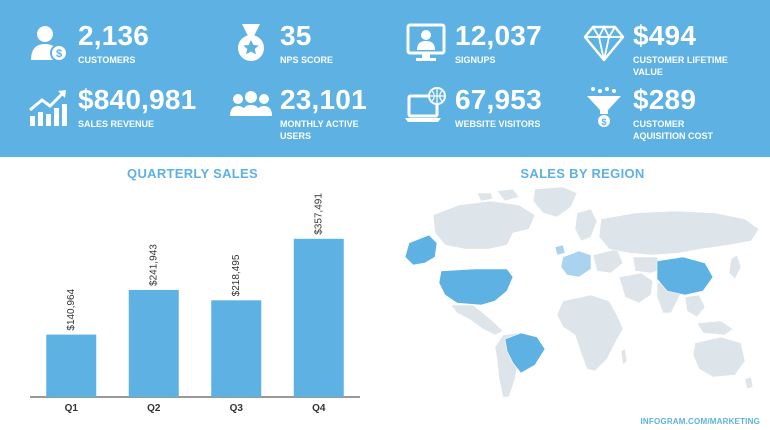  What do you see at coordinates (137, 99) in the screenshot?
I see `kpi-value: $840,981` at bounding box center [137, 99].